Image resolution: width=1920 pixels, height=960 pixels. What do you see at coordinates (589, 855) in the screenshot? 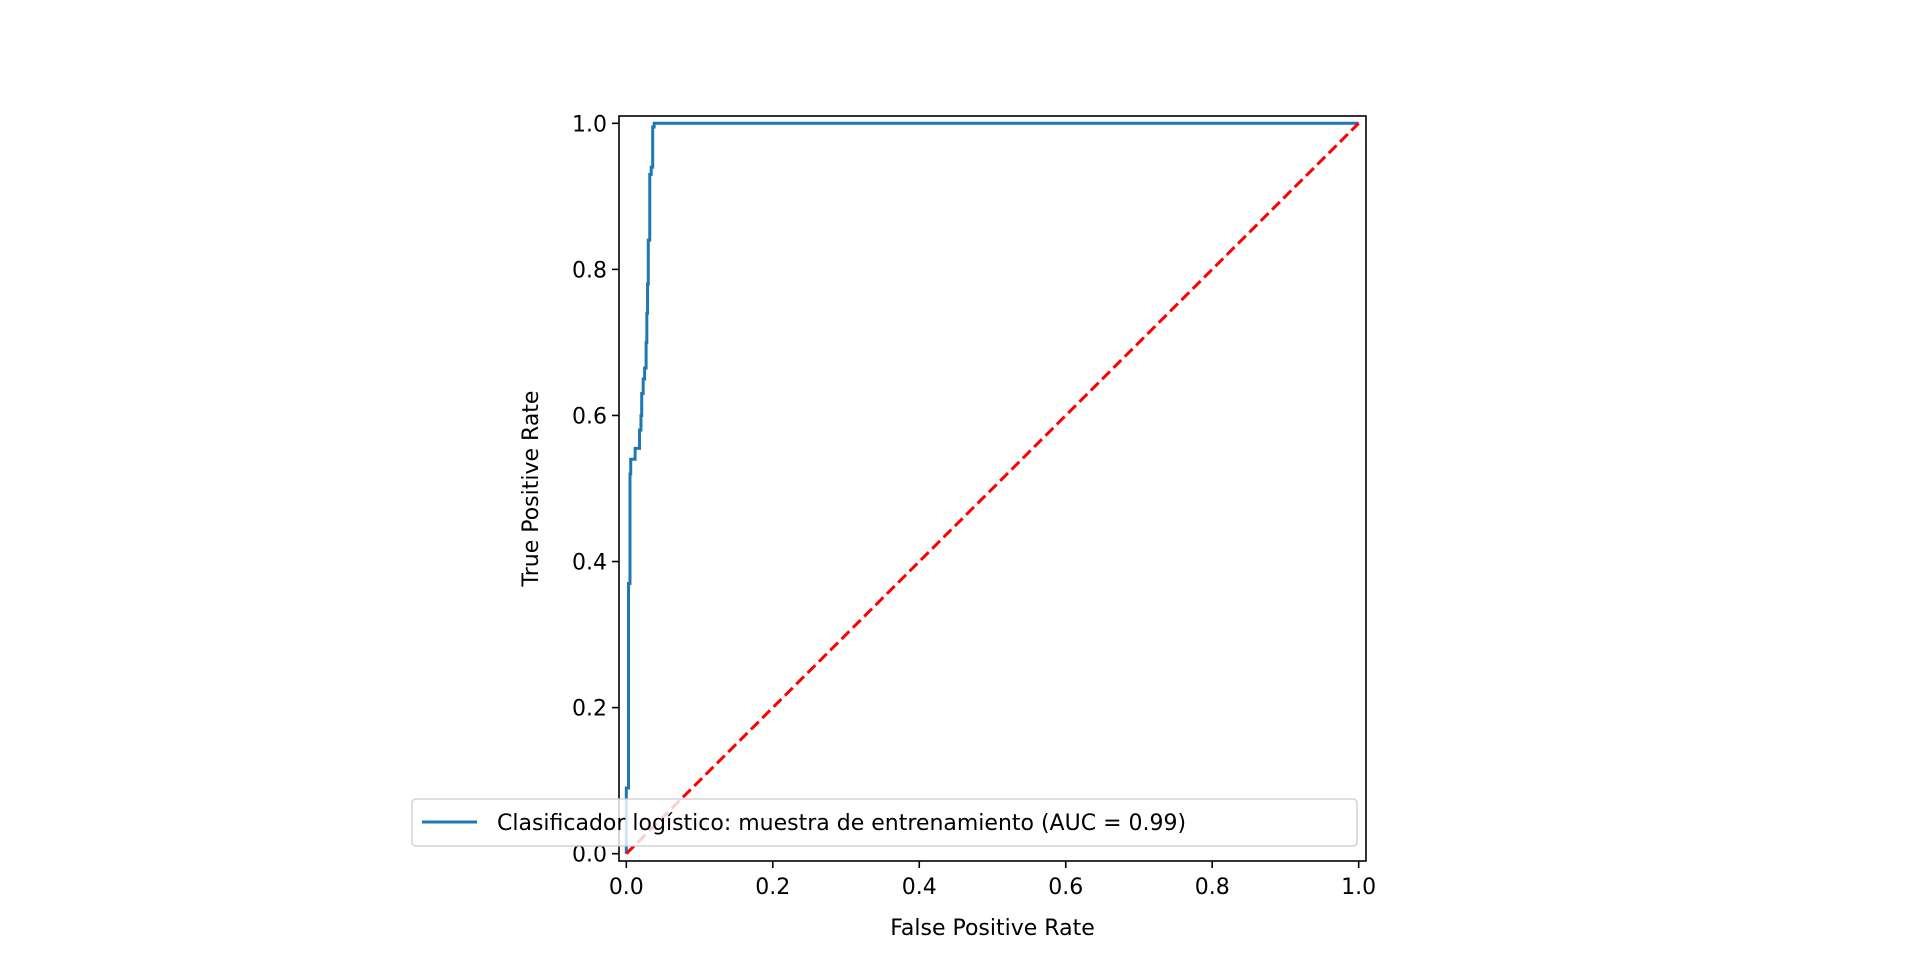
I see `y-tick-label: 0.0` at bounding box center [589, 855].